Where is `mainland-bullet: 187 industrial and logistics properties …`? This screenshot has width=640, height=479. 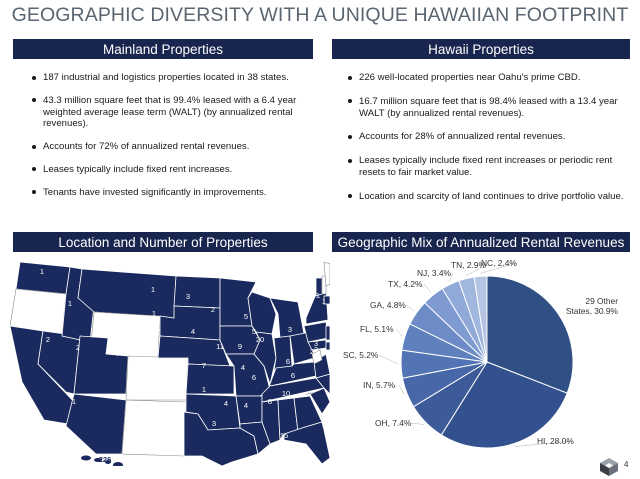
mainland-bullet: 187 industrial and logistics properties … is located at coordinates (170, 78).